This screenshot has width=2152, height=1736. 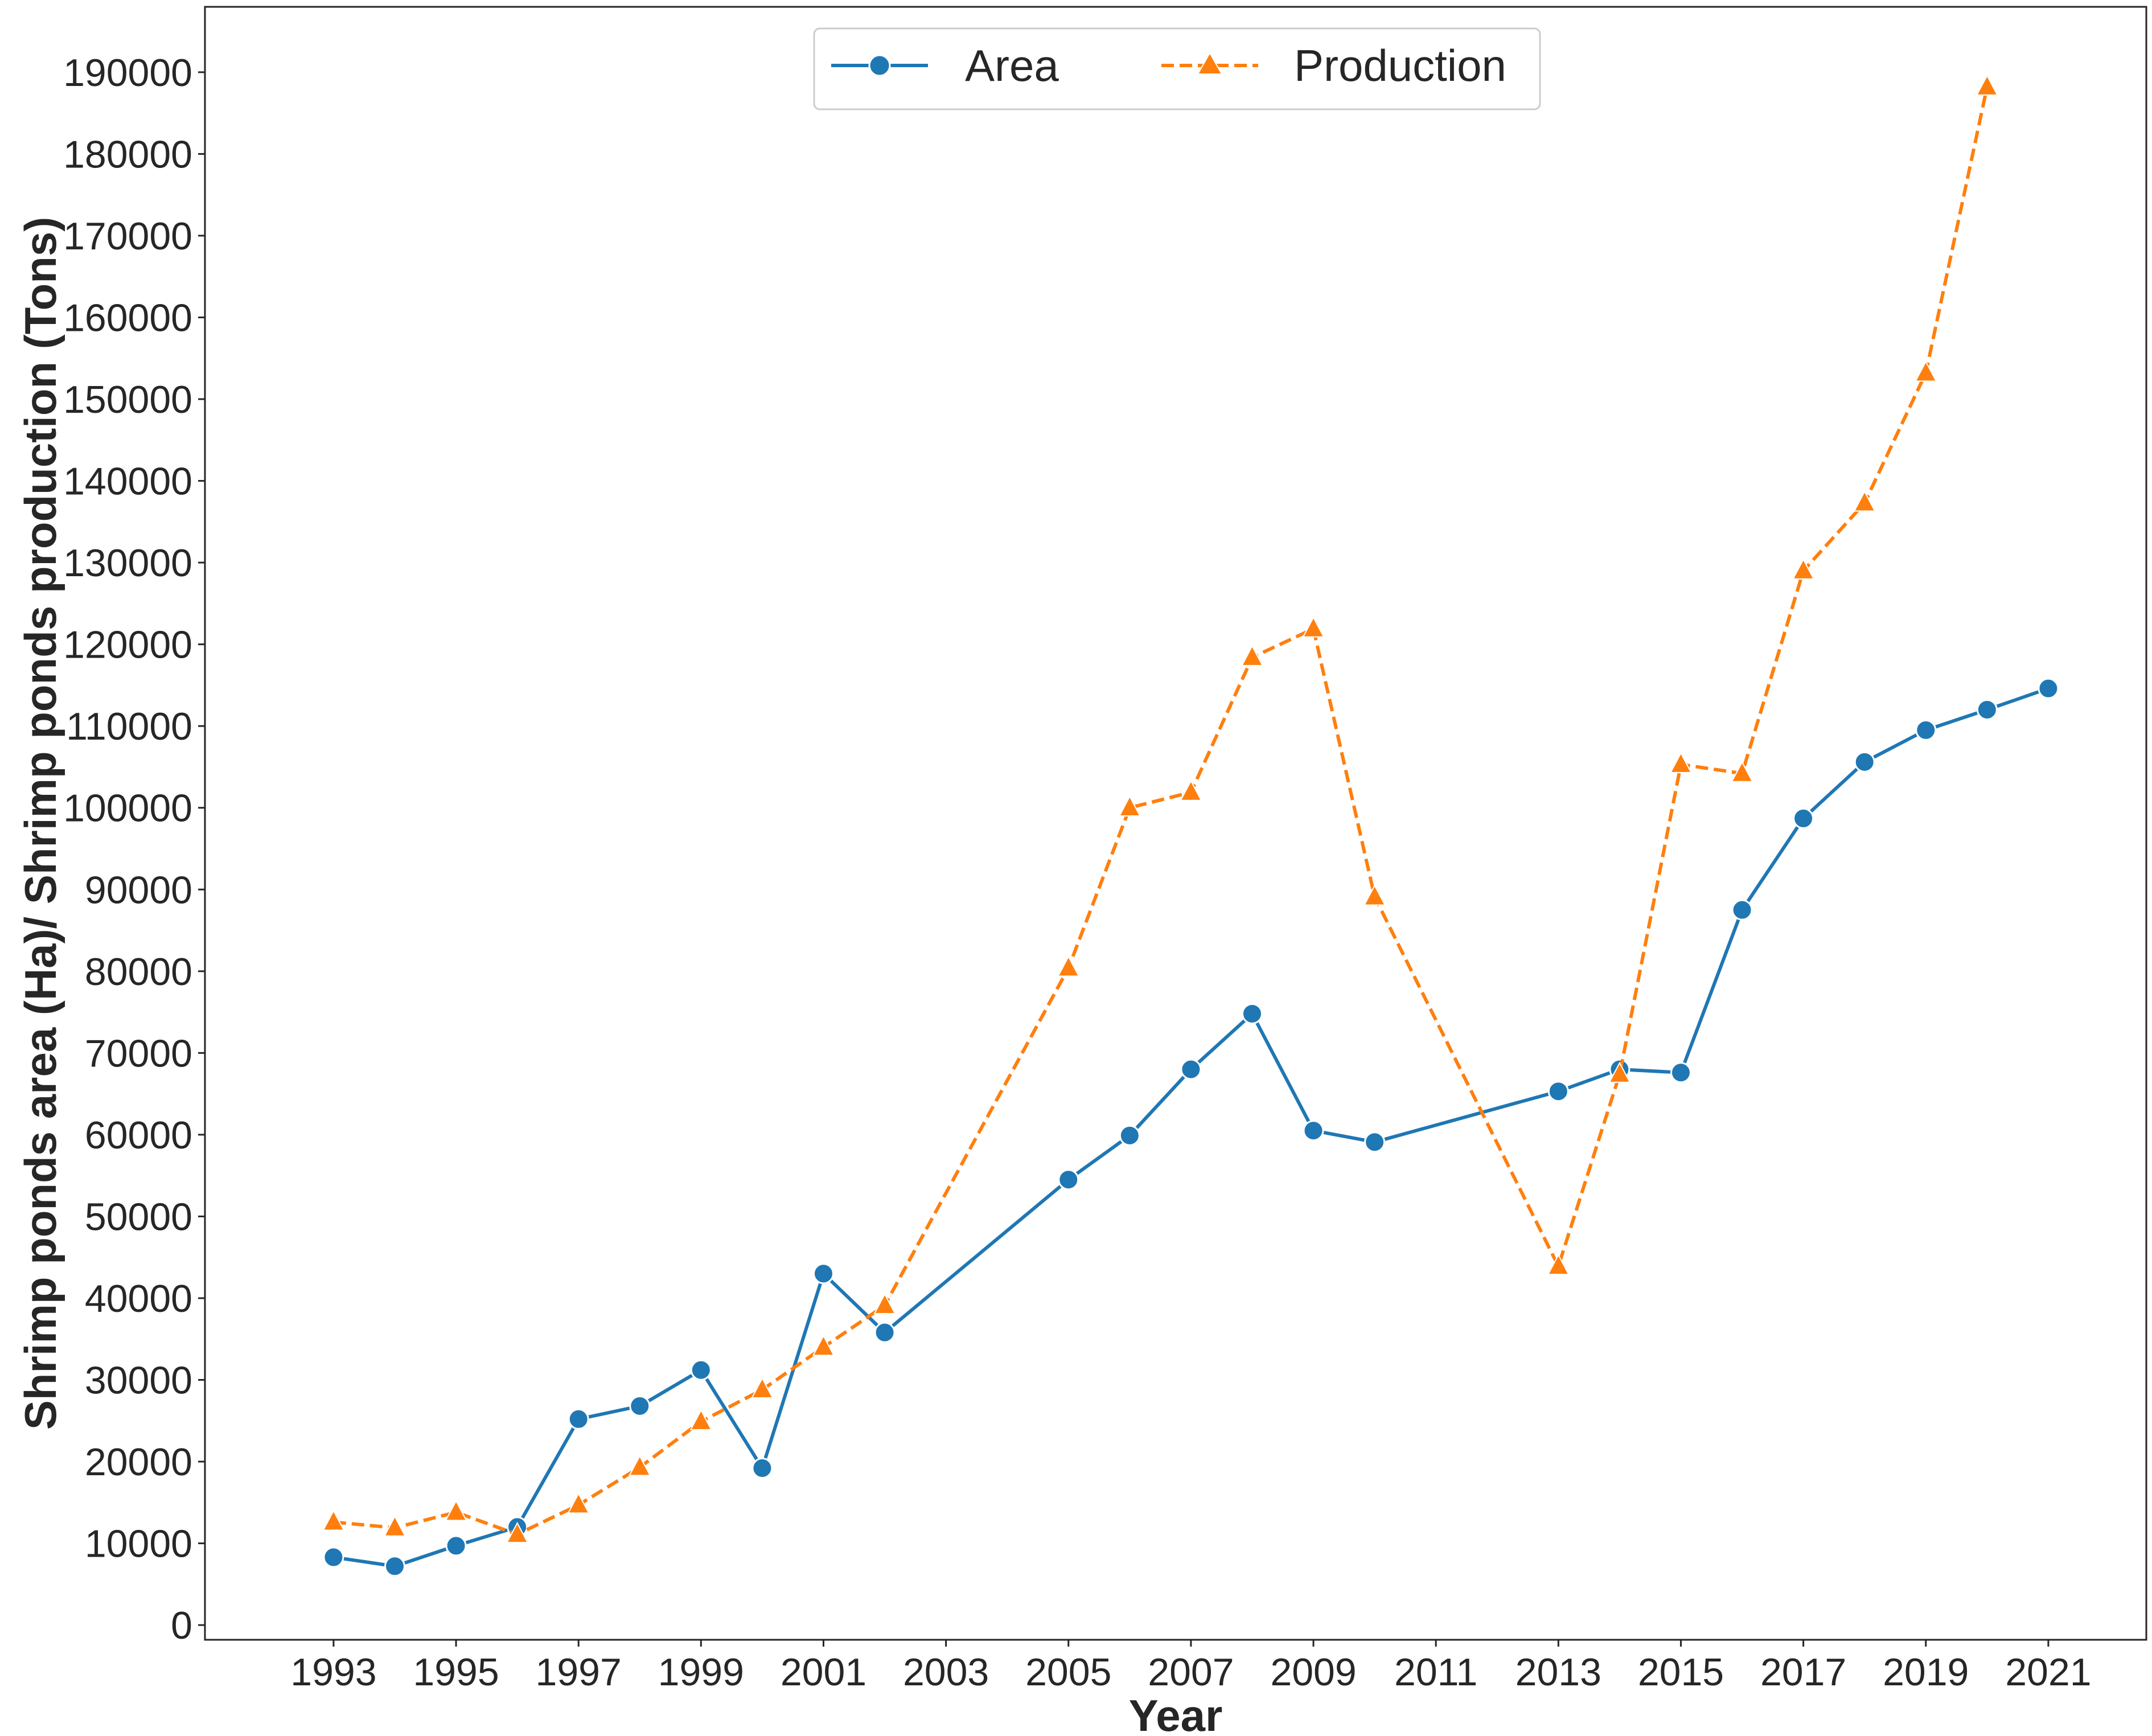 I want to click on x-tick-label: 2011, so click(x=1435, y=1673).